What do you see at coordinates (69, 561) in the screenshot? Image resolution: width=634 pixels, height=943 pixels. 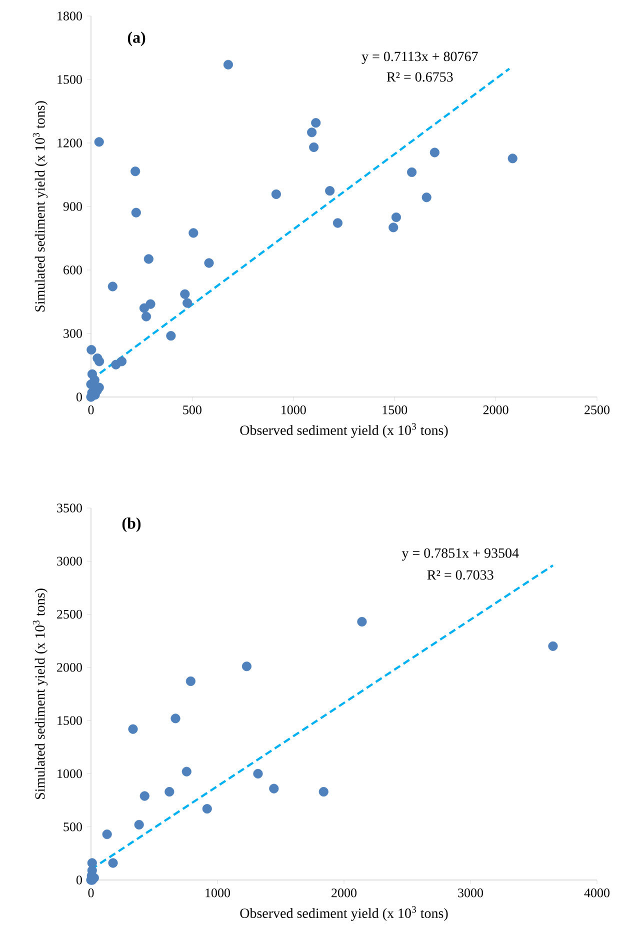 I see `y-tick-label: 3000` at bounding box center [69, 561].